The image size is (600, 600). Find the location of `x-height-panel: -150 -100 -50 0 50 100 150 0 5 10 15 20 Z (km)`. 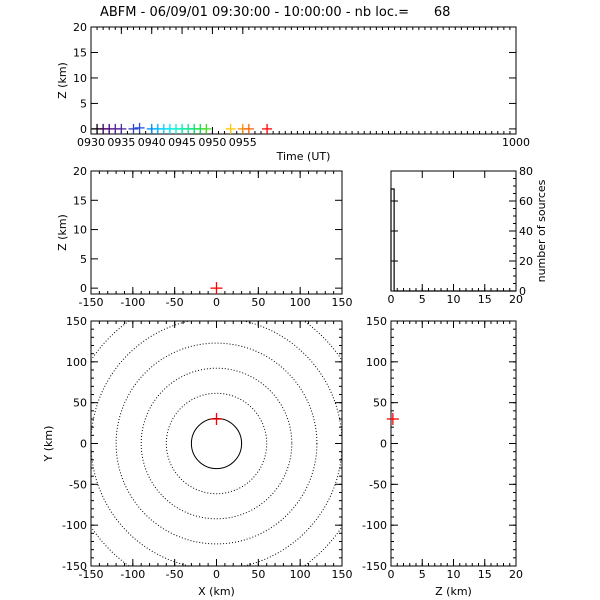

x-height-panel: -150 -100 -50 0 50 100 150 0 5 10 15 20 Z (km) is located at coordinates (204, 237).